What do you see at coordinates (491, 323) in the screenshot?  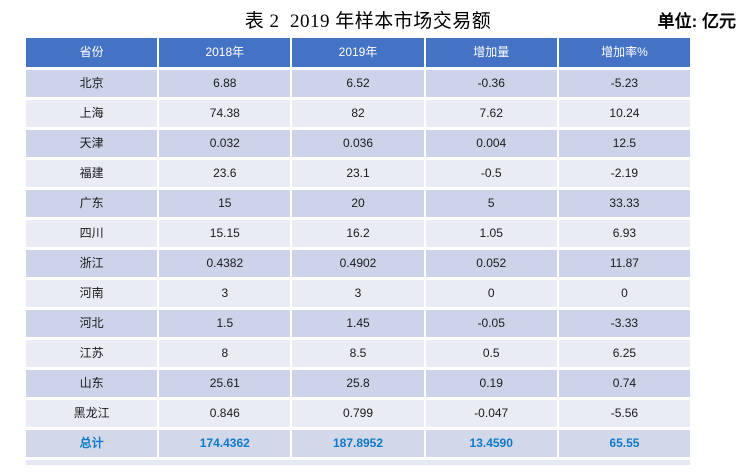 I see `value-cell: -0.05` at bounding box center [491, 323].